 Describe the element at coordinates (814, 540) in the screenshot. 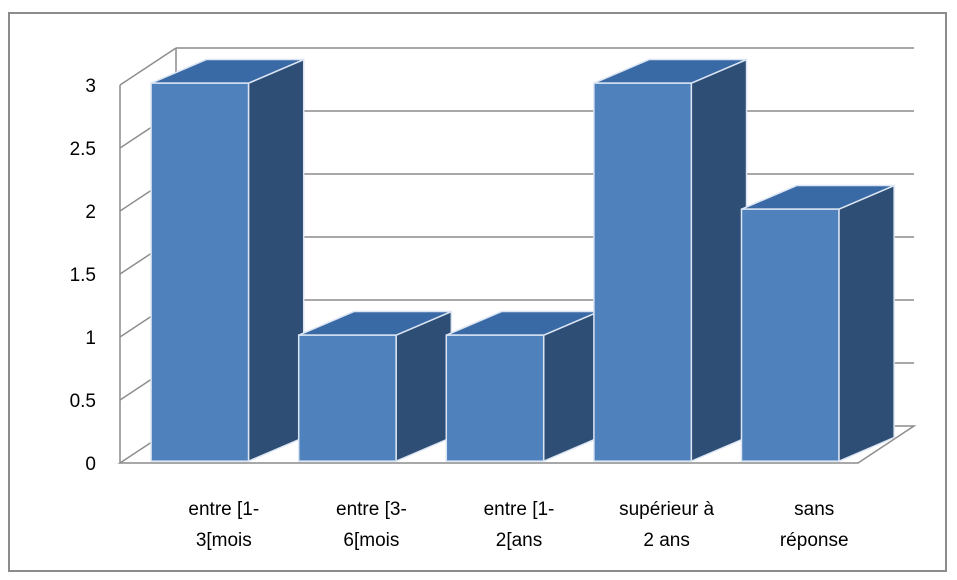

I see `x-category-label: réponse` at that location.